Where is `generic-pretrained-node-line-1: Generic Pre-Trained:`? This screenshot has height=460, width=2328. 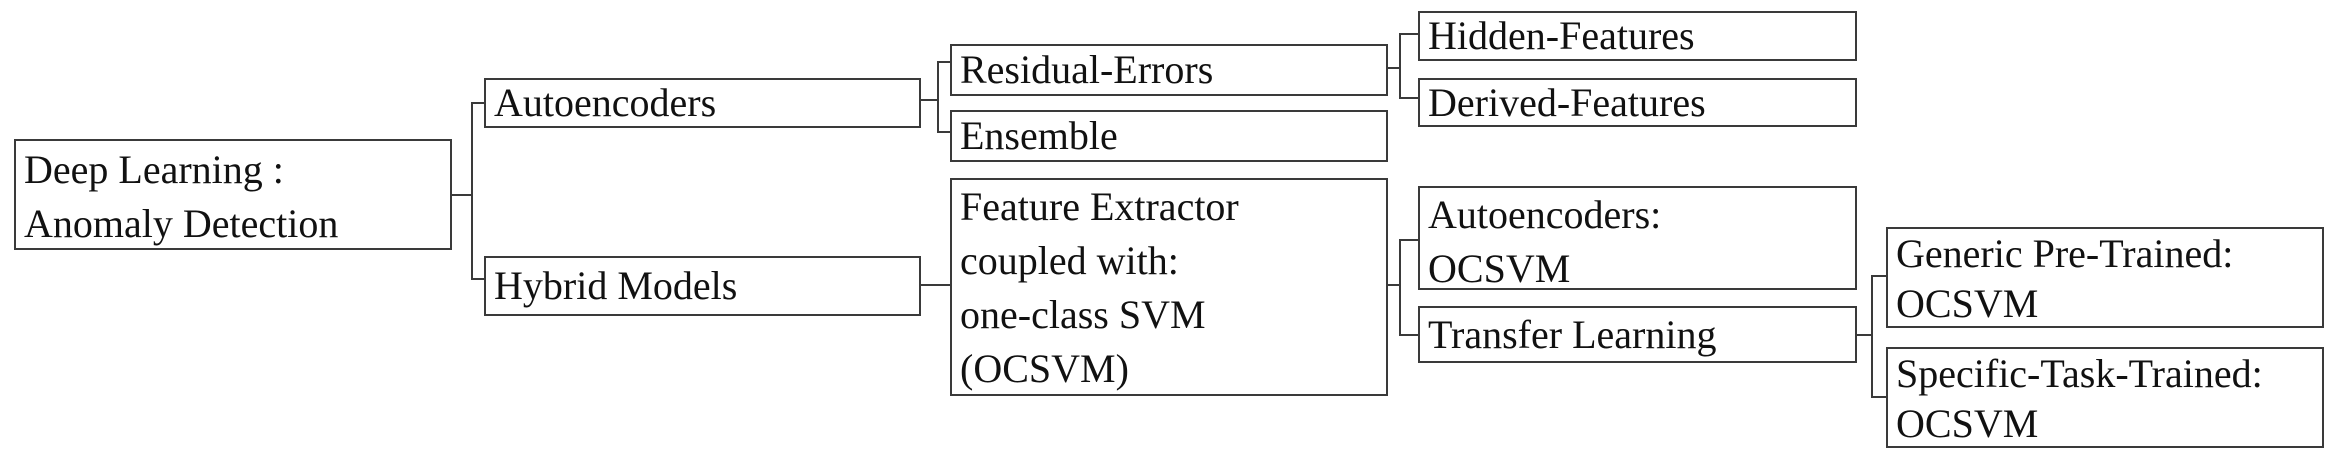
generic-pretrained-node-line-1: Generic Pre-Trained: is located at coordinates (2065, 253).